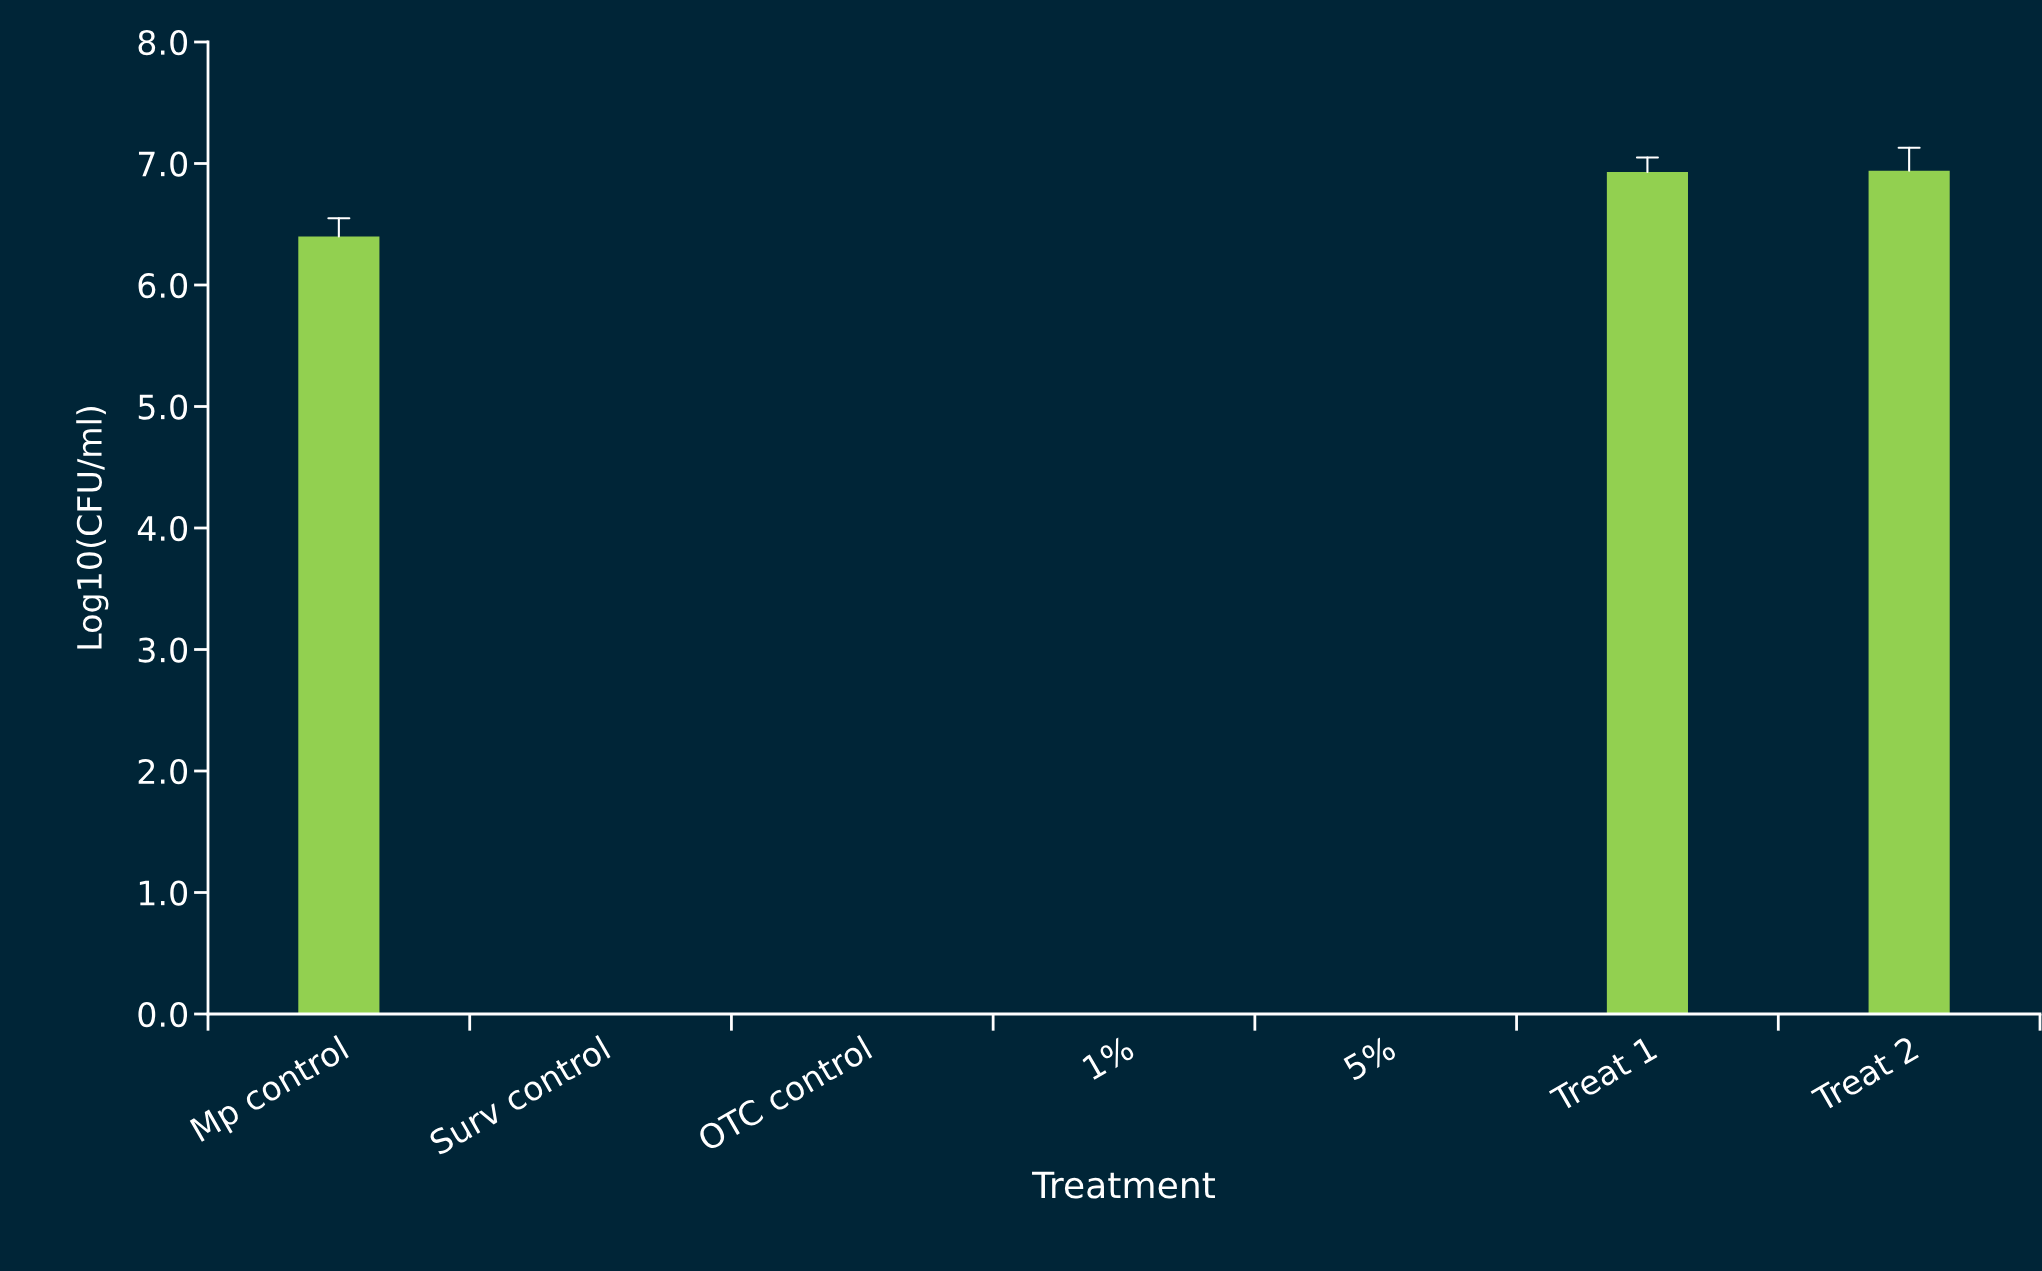  I want to click on x-tick-label: Treat 2, so click(1865, 1074).